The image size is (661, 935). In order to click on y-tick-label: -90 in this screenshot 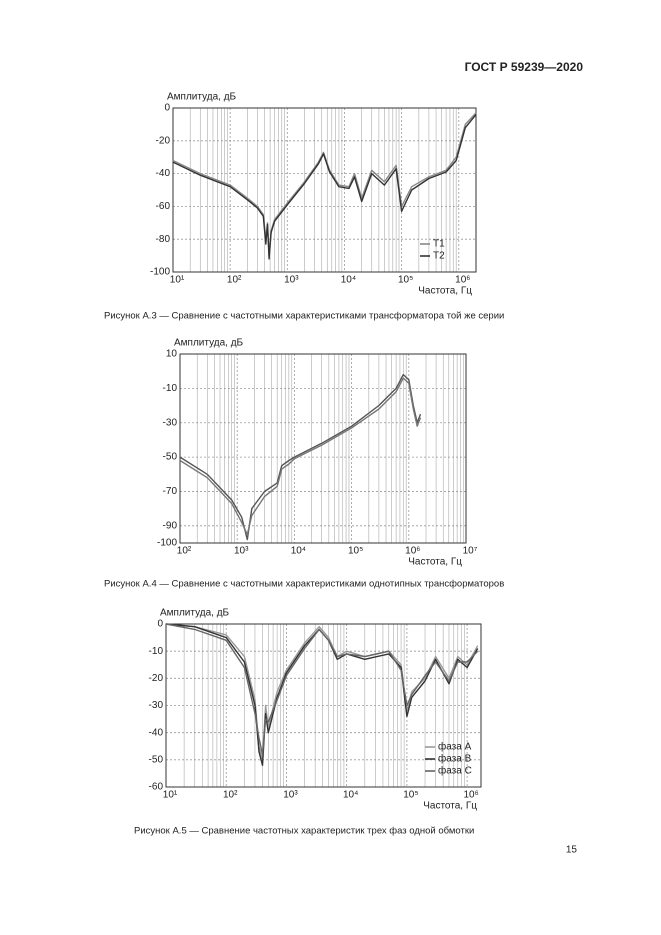, I will do `click(170, 525)`.